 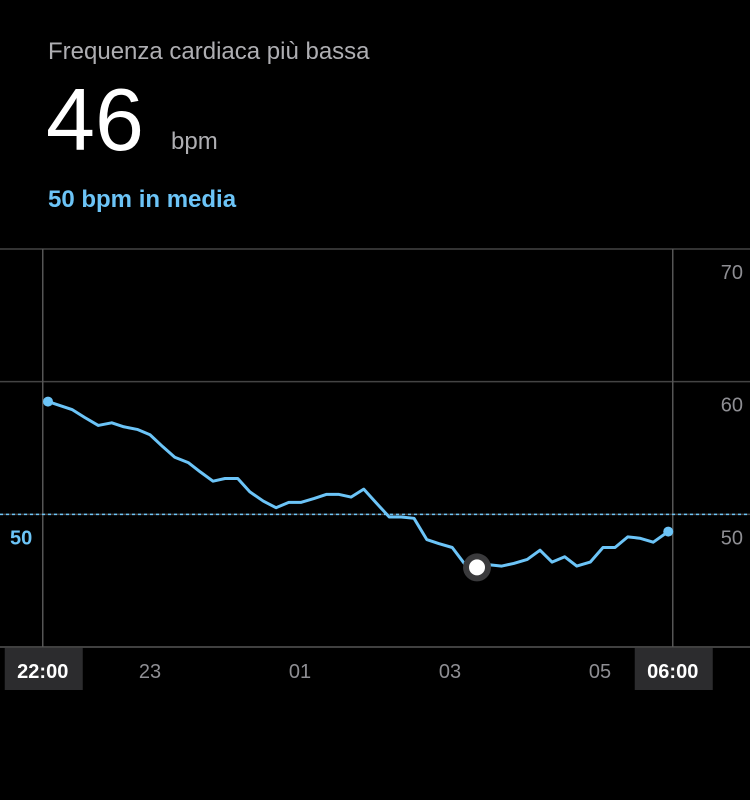 I want to click on min-point, so click(x=477, y=567).